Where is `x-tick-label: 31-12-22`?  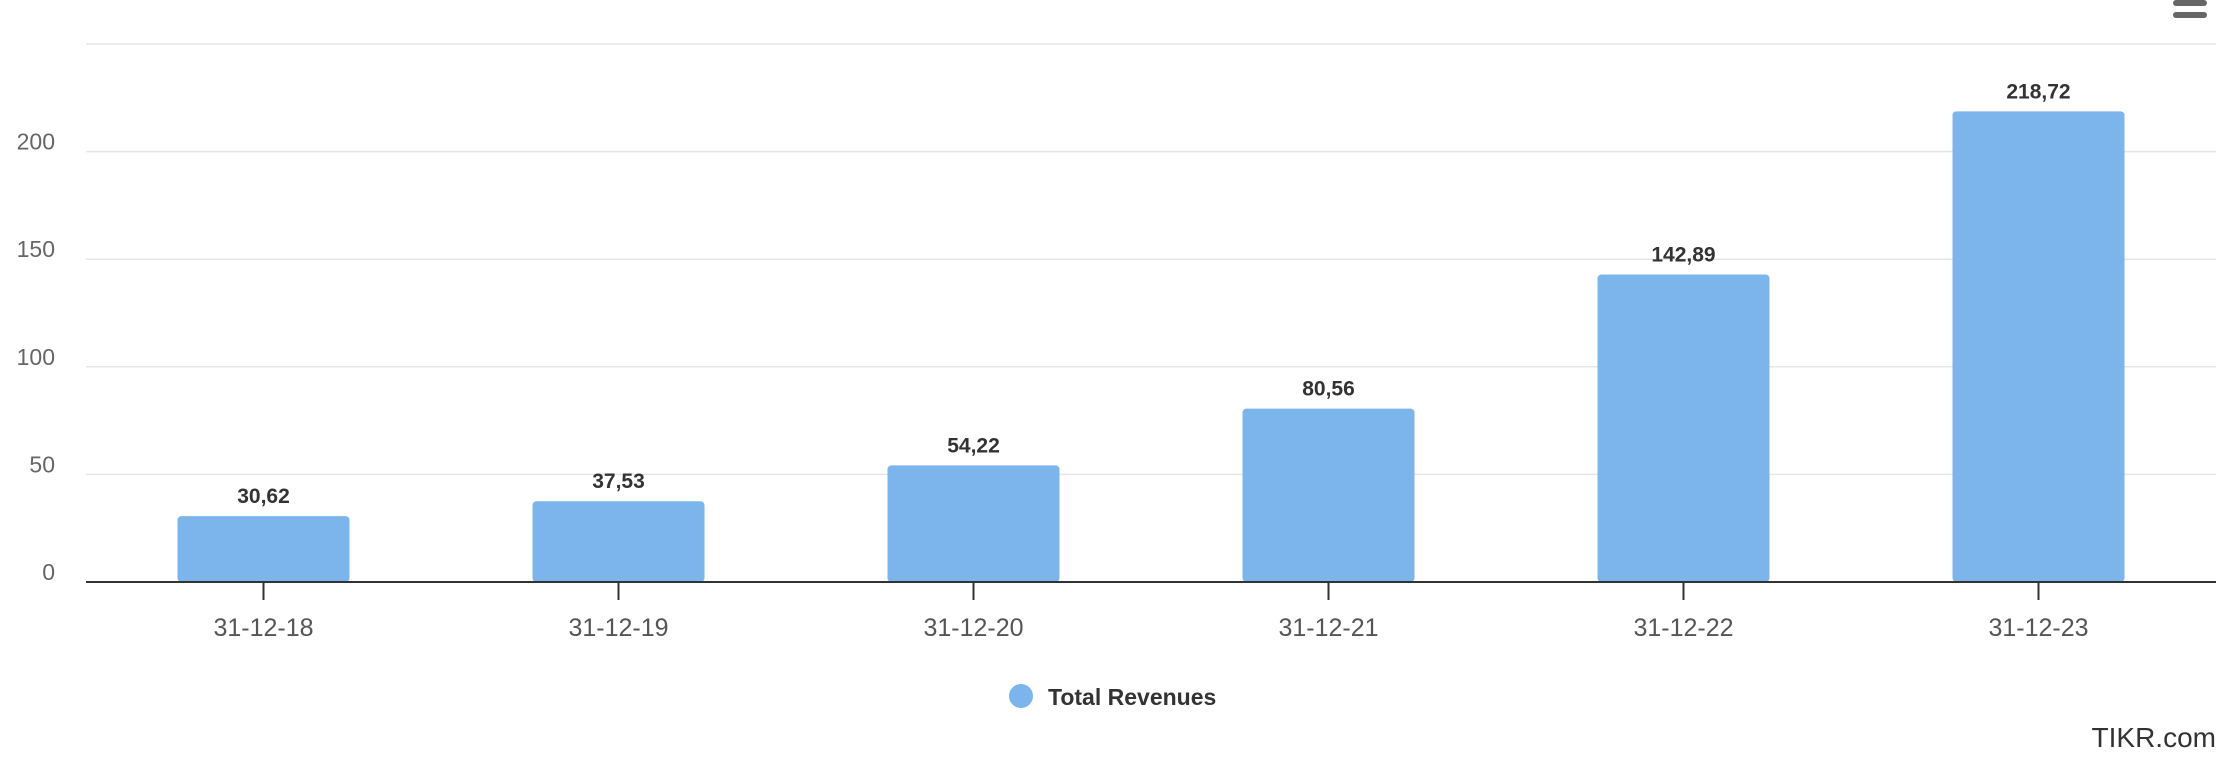
x-tick-label: 31-12-22 is located at coordinates (1683, 628).